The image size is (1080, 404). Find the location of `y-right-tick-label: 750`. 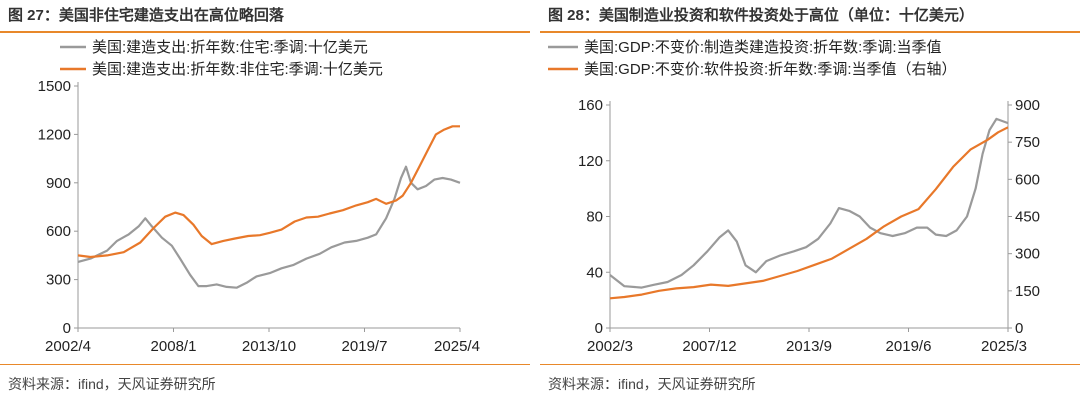

y-right-tick-label: 750 is located at coordinates (1027, 142).